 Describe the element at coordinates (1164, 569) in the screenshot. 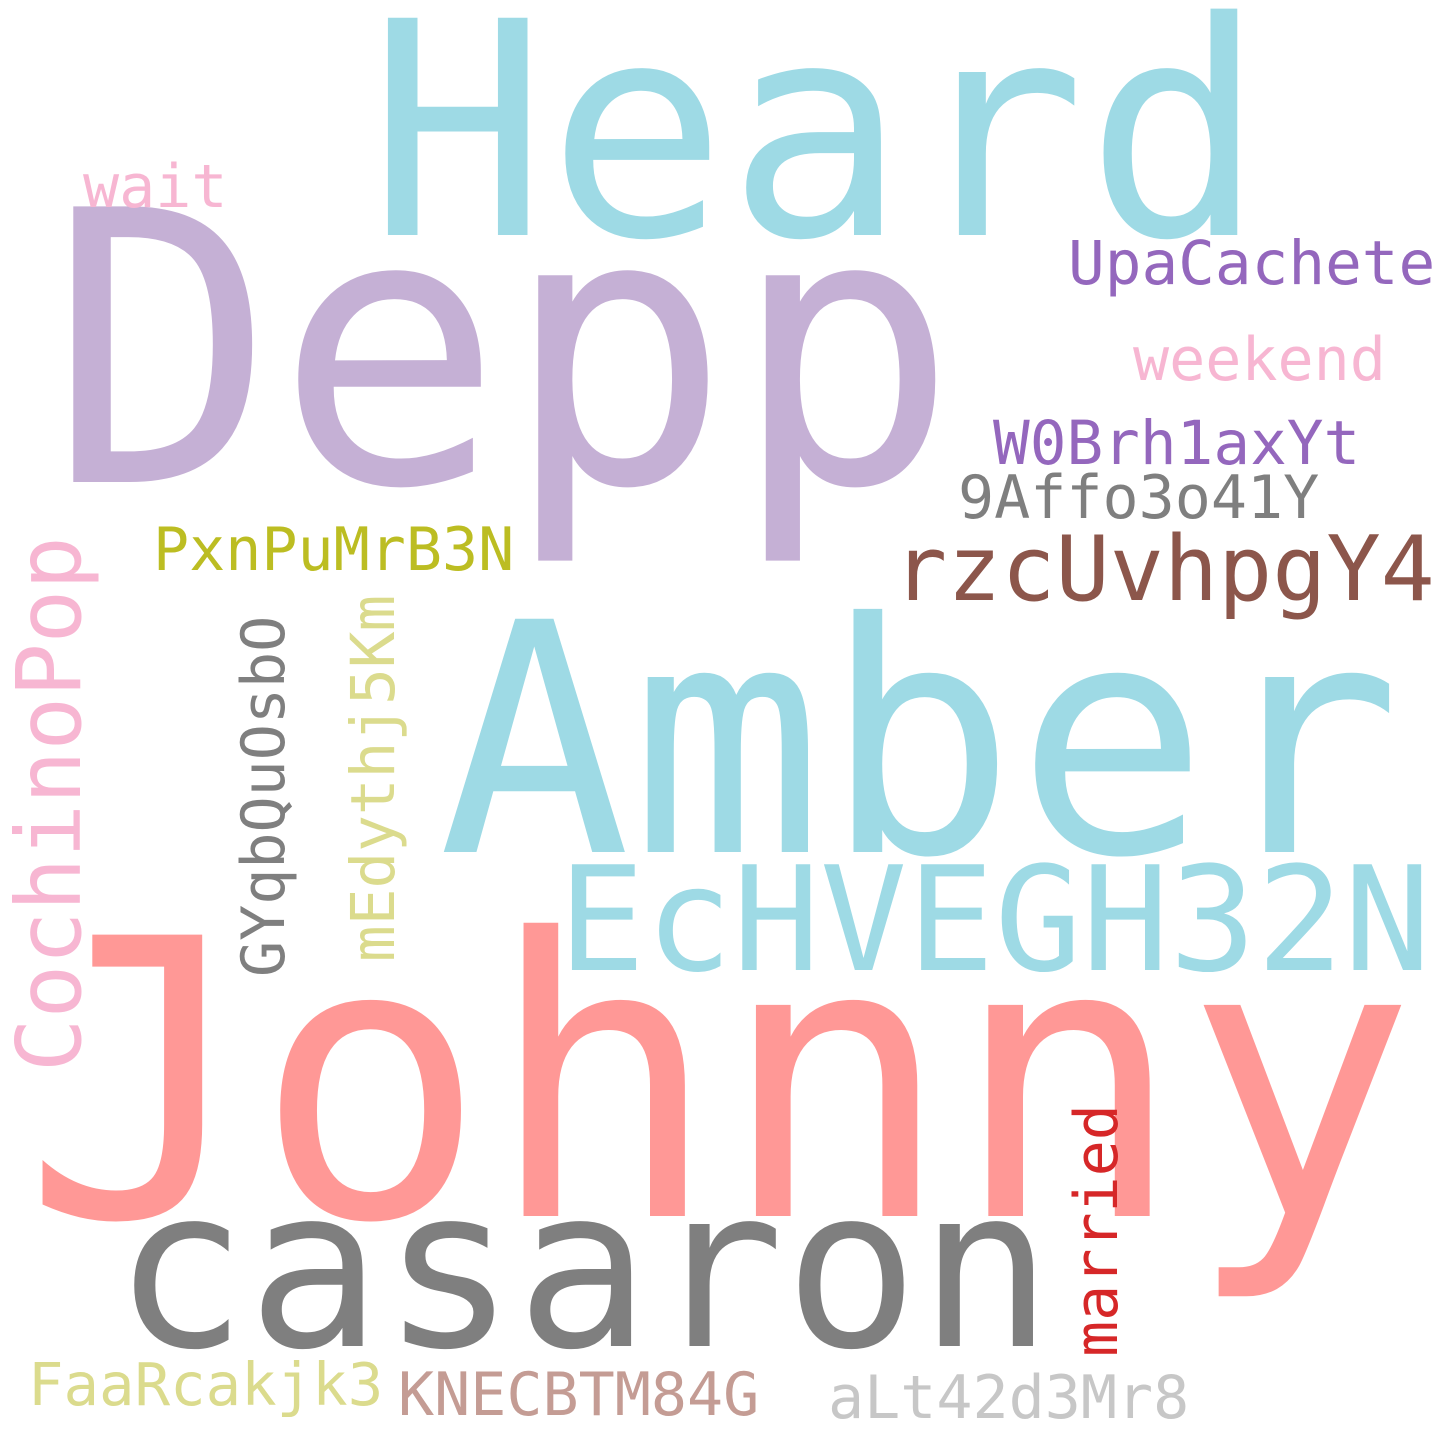

I see `word: rzcUvhpgY4` at that location.